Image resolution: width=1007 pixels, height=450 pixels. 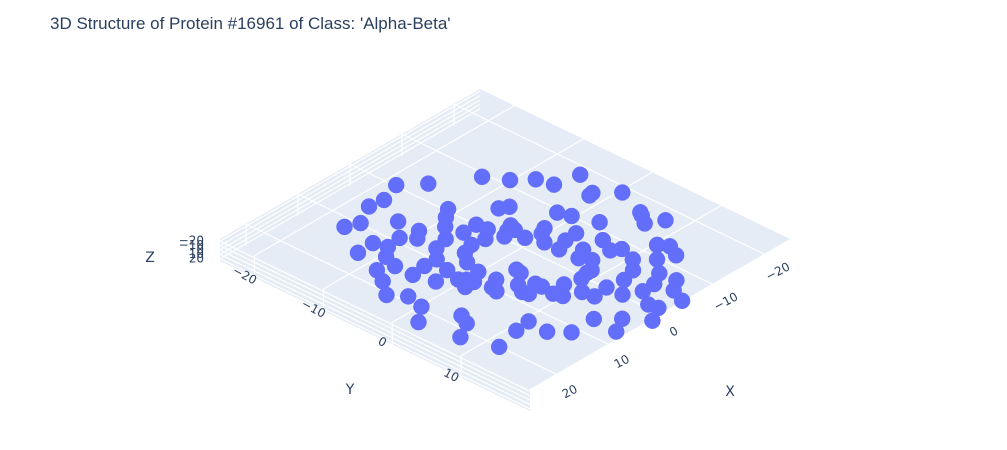 I want to click on x-tick-label: −10, so click(x=725, y=301).